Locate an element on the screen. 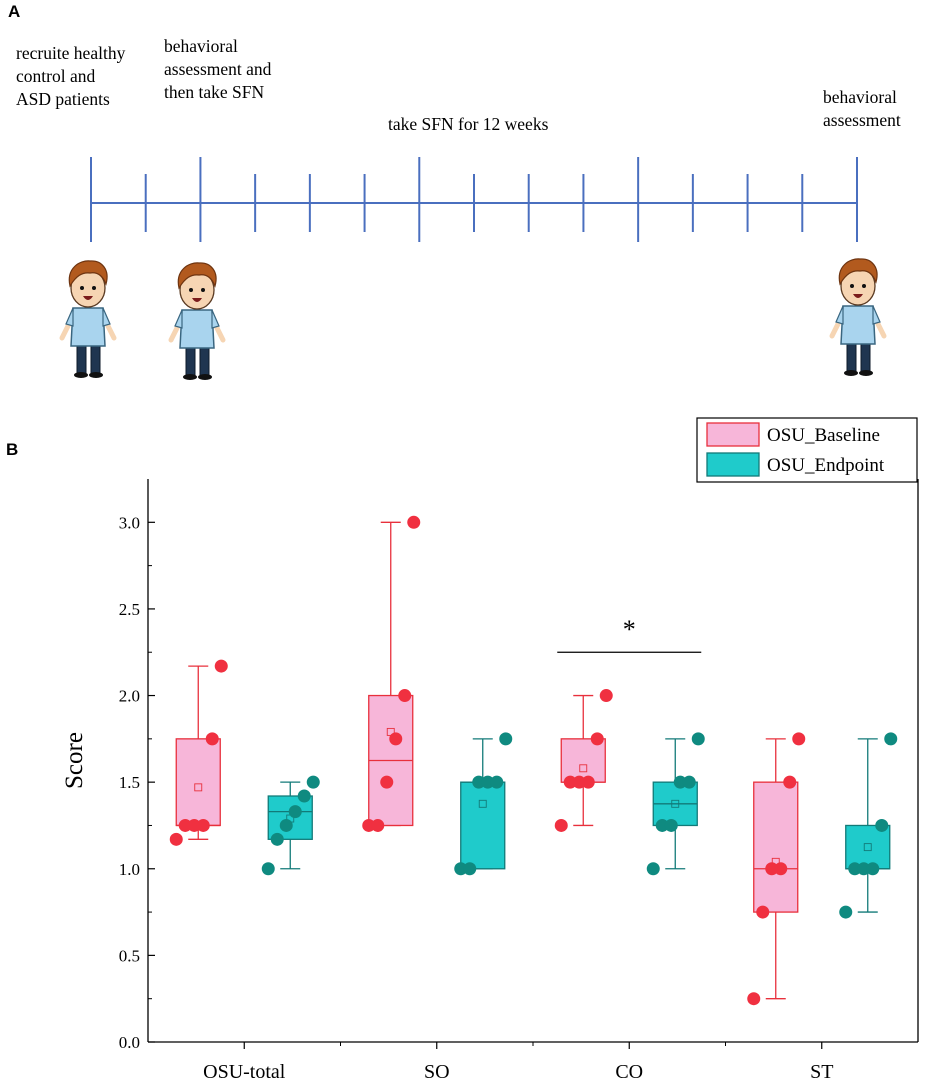 Image resolution: width=935 pixels, height=1091 pixels. y-tick-label: 1.5 is located at coordinates (129, 782).